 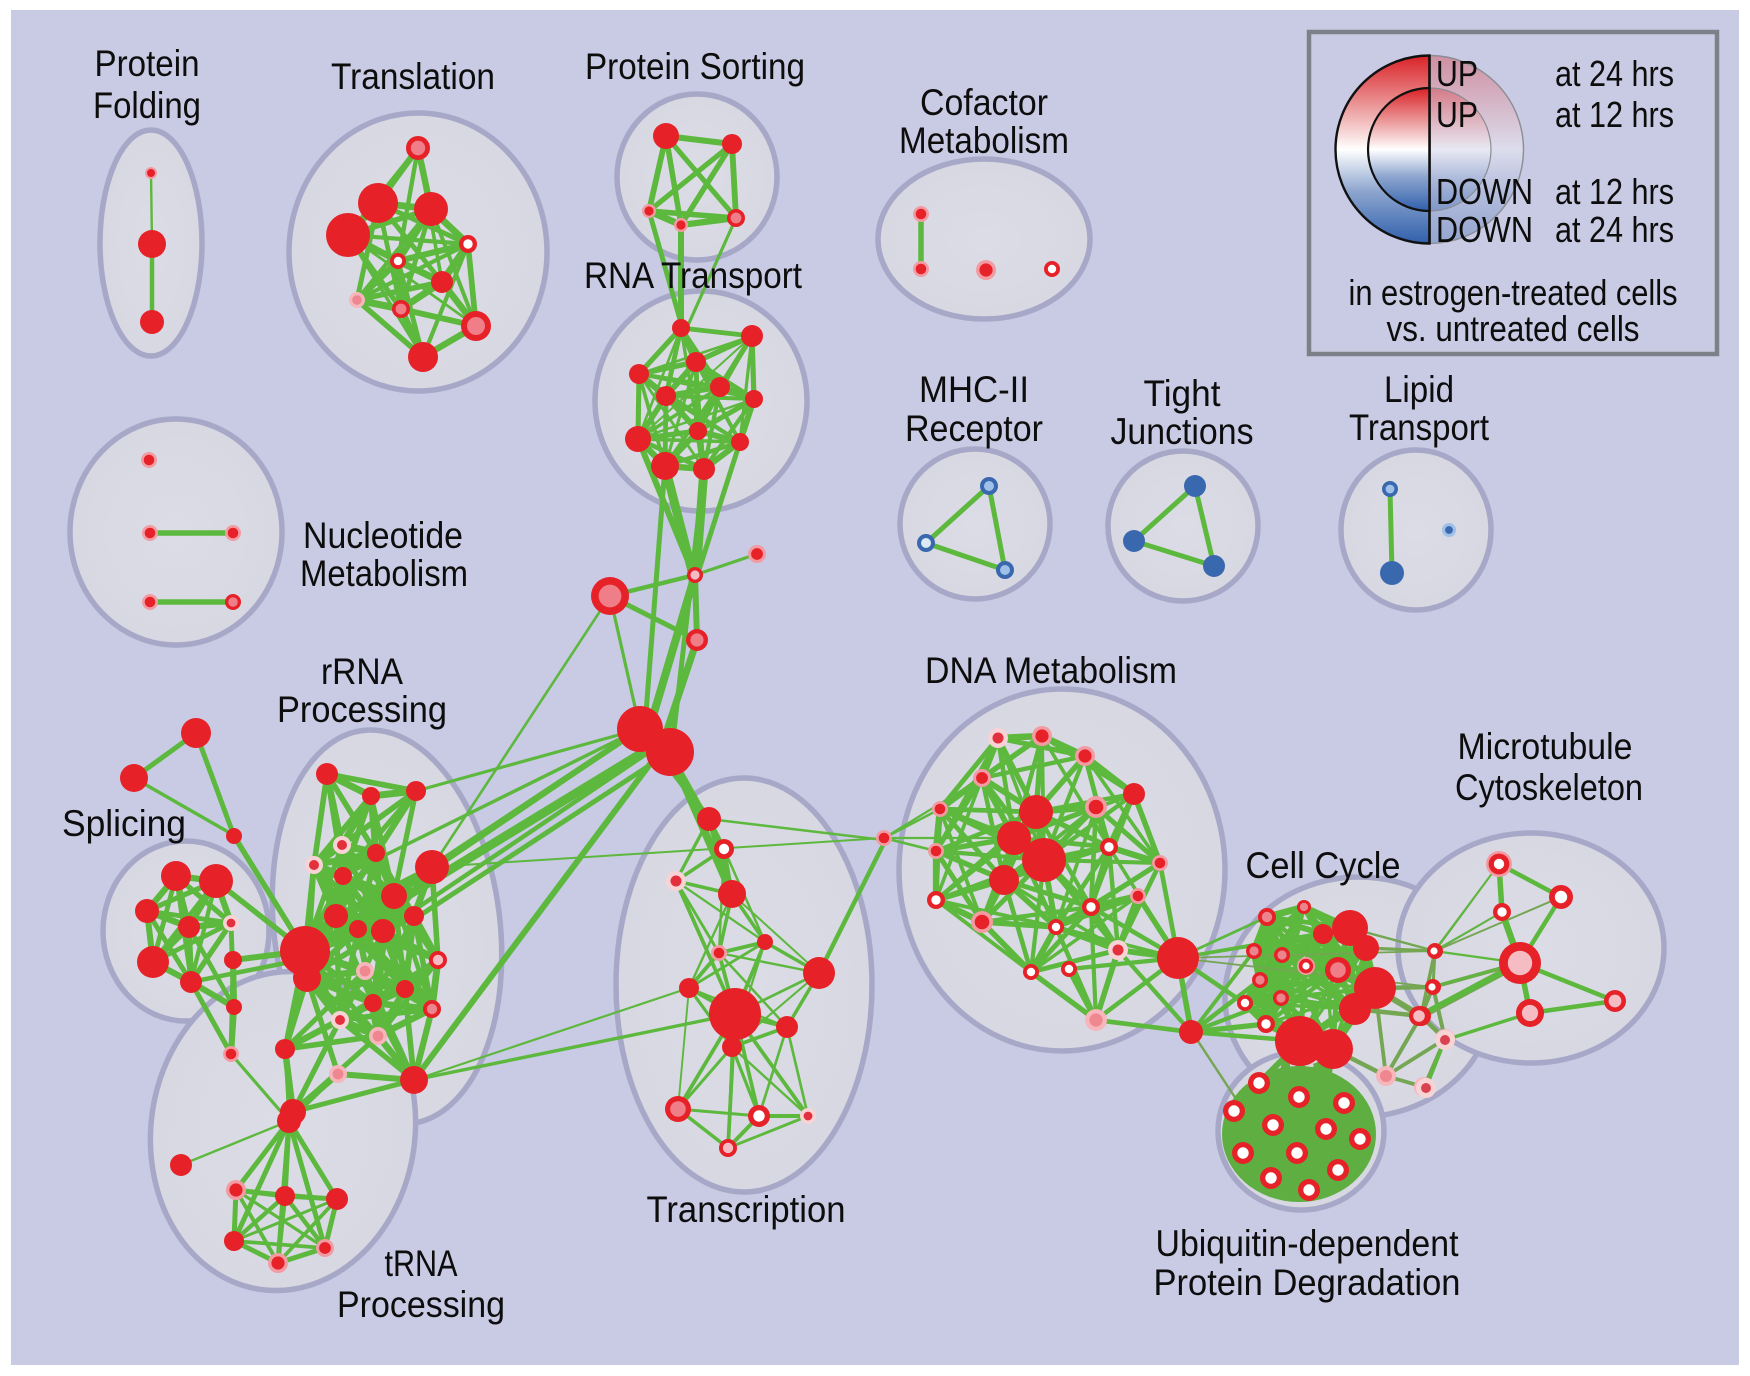 What do you see at coordinates (421, 1263) in the screenshot?
I see `svg-text: tRNA` at bounding box center [421, 1263].